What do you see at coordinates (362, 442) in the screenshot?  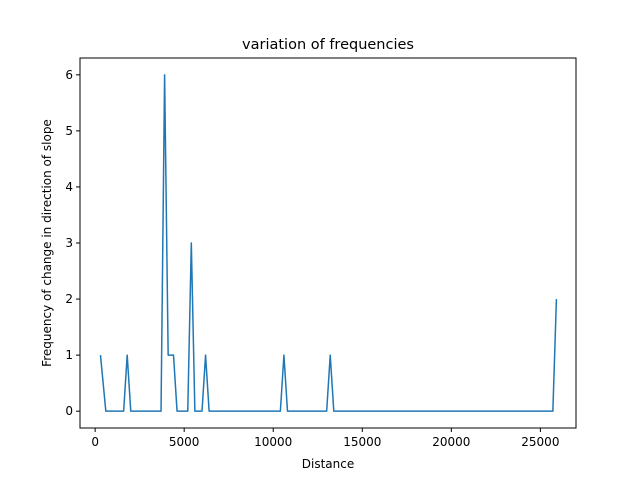 I see `x-tick-label: 15000` at bounding box center [362, 442].